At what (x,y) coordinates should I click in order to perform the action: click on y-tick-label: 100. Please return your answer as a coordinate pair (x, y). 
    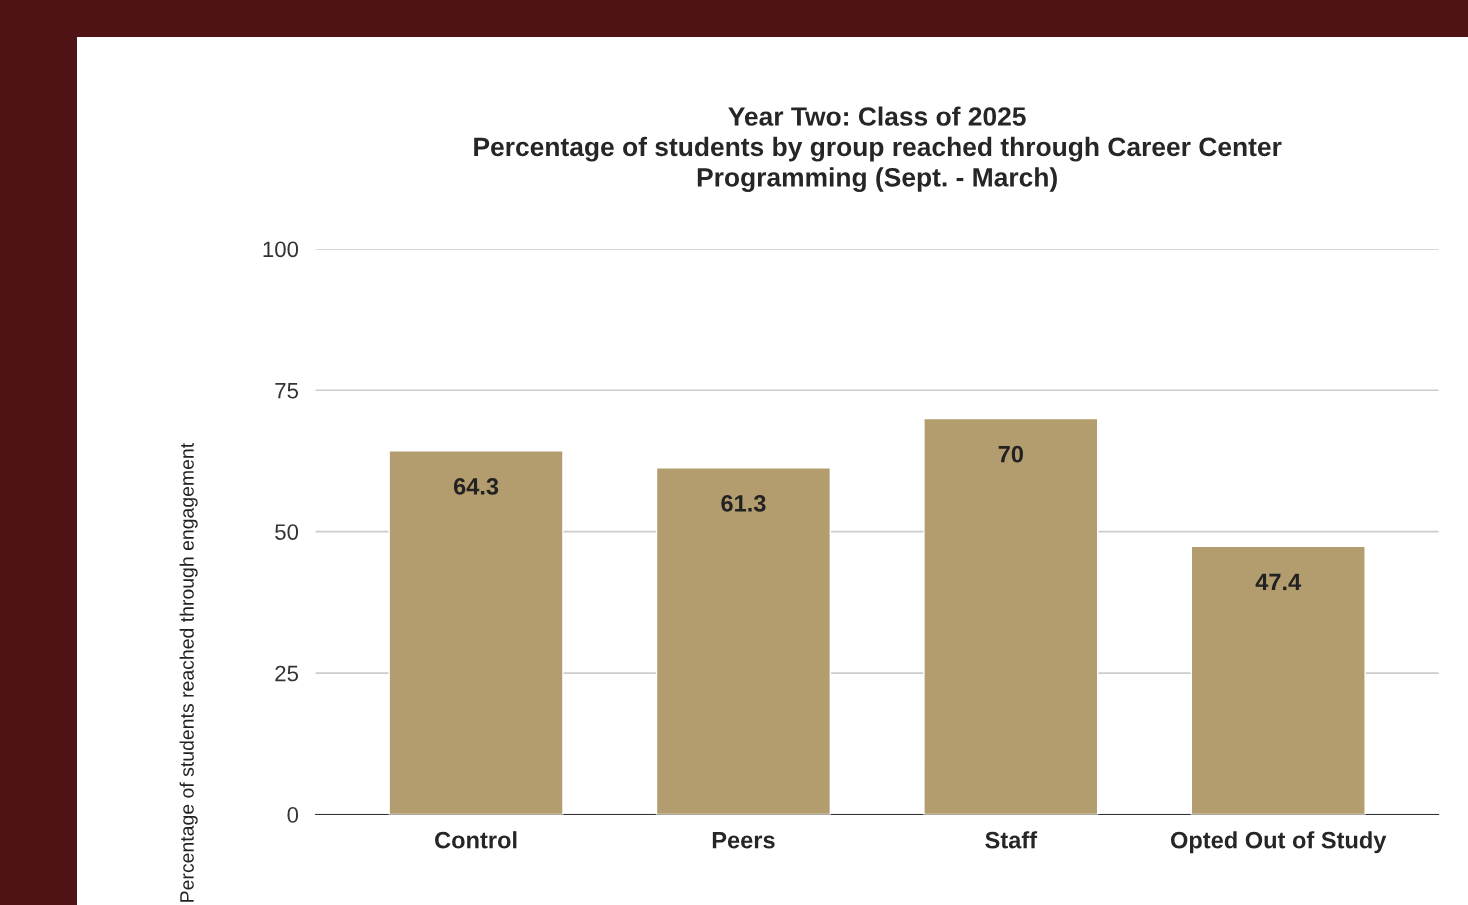
    Looking at the image, I should click on (281, 249).